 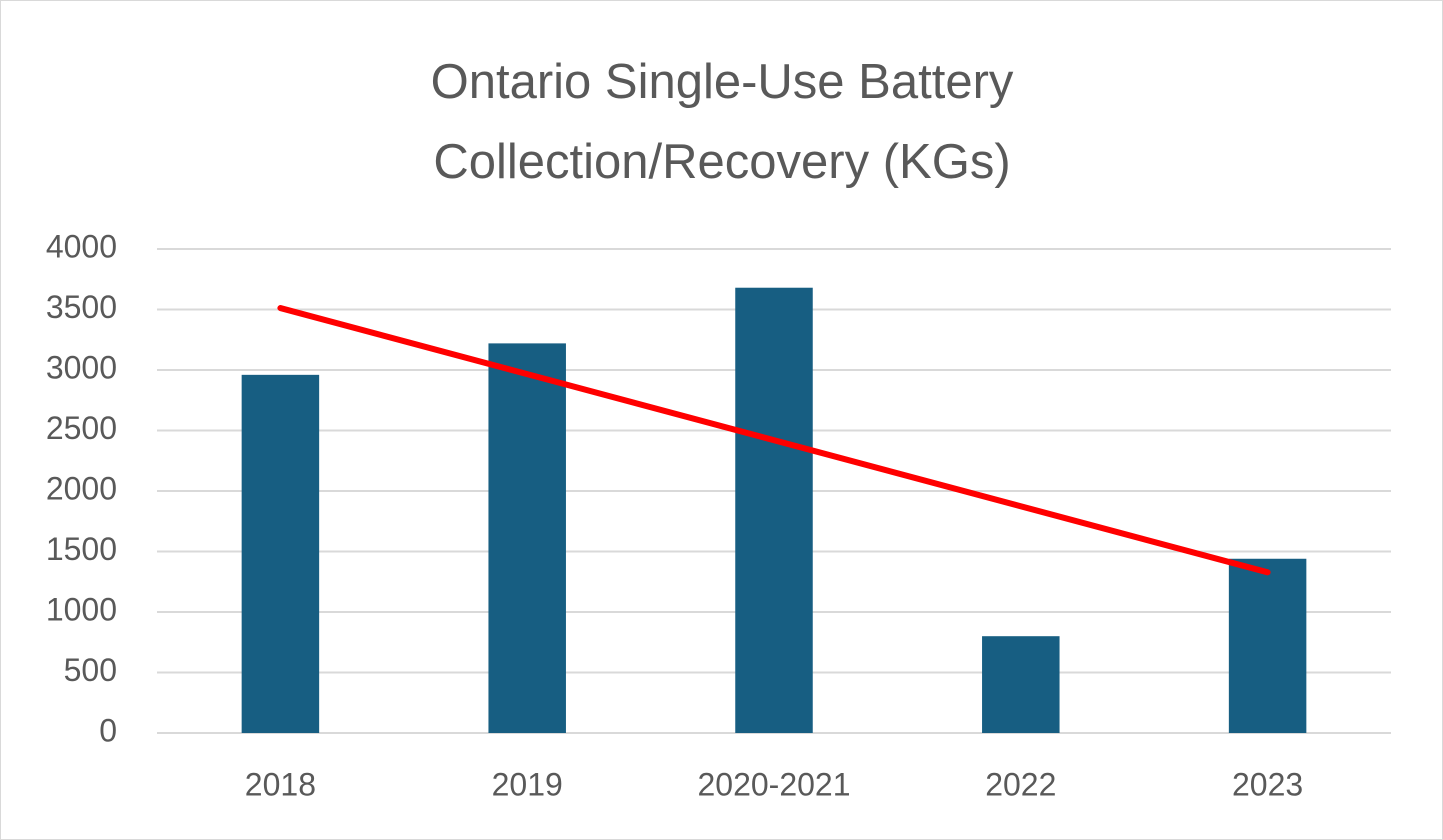 I want to click on x-tick-label: 2020-2021, so click(x=773, y=784).